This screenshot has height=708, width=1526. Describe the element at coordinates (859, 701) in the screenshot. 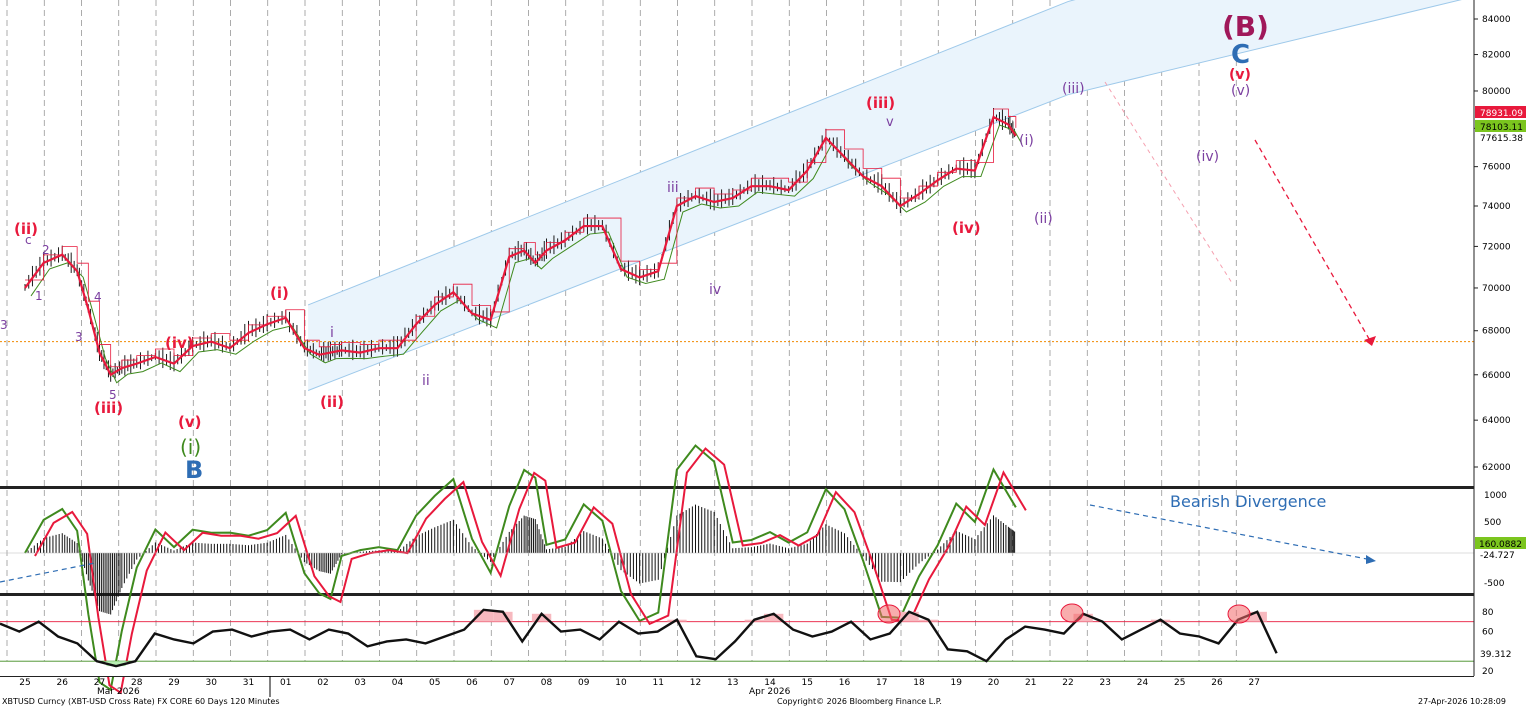

I see `copyright-text: Copyright© 2026 Bloomberg Finance L.P.` at that location.